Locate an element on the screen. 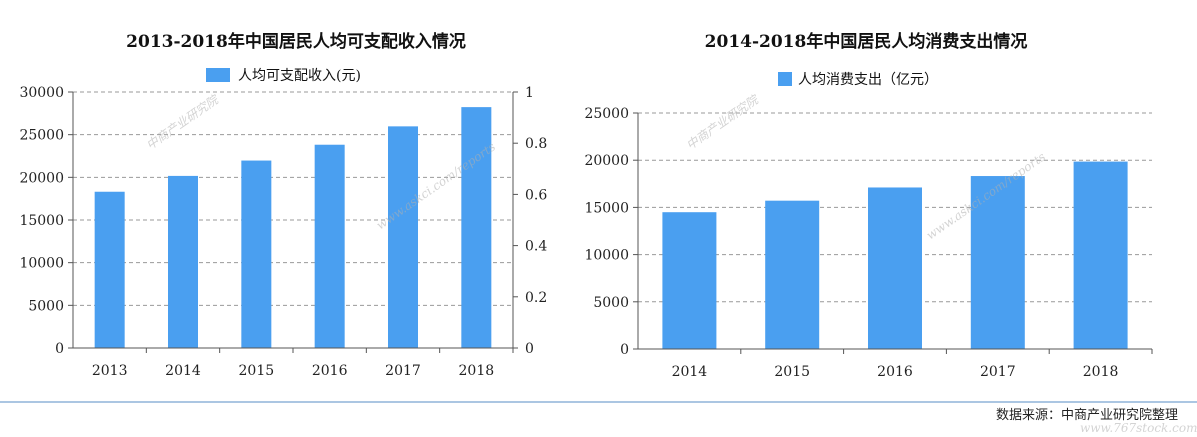  y2-tick-label: 0.8 is located at coordinates (536, 144).